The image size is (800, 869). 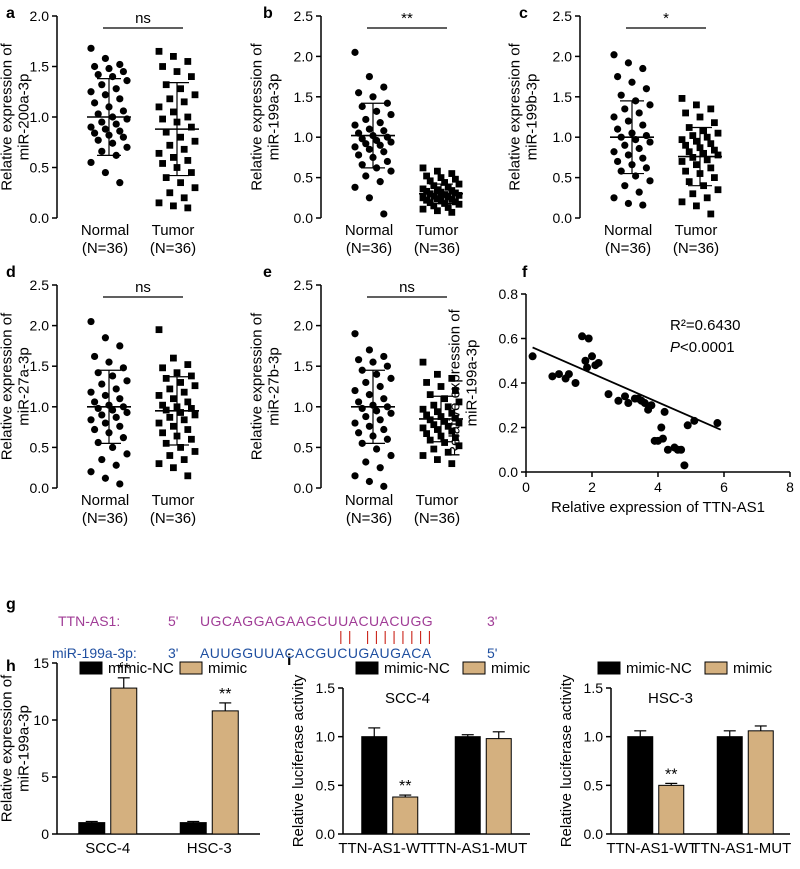 What do you see at coordinates (304, 178) in the screenshot?
I see `panel-b-y-tick-label: 0.5` at bounding box center [304, 178].